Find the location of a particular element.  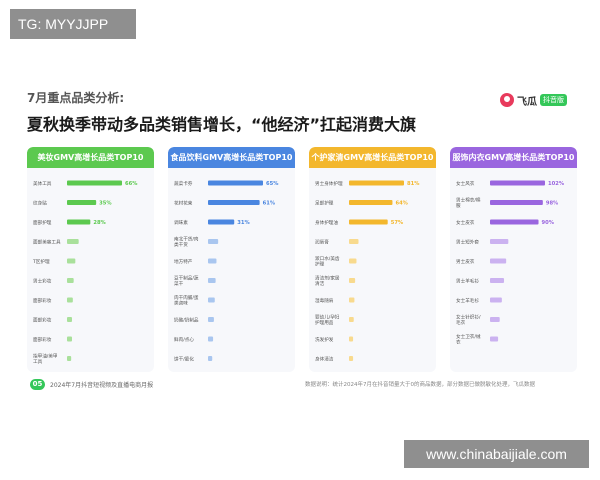

logo-name: 飞瓜 is located at coordinates (527, 102).